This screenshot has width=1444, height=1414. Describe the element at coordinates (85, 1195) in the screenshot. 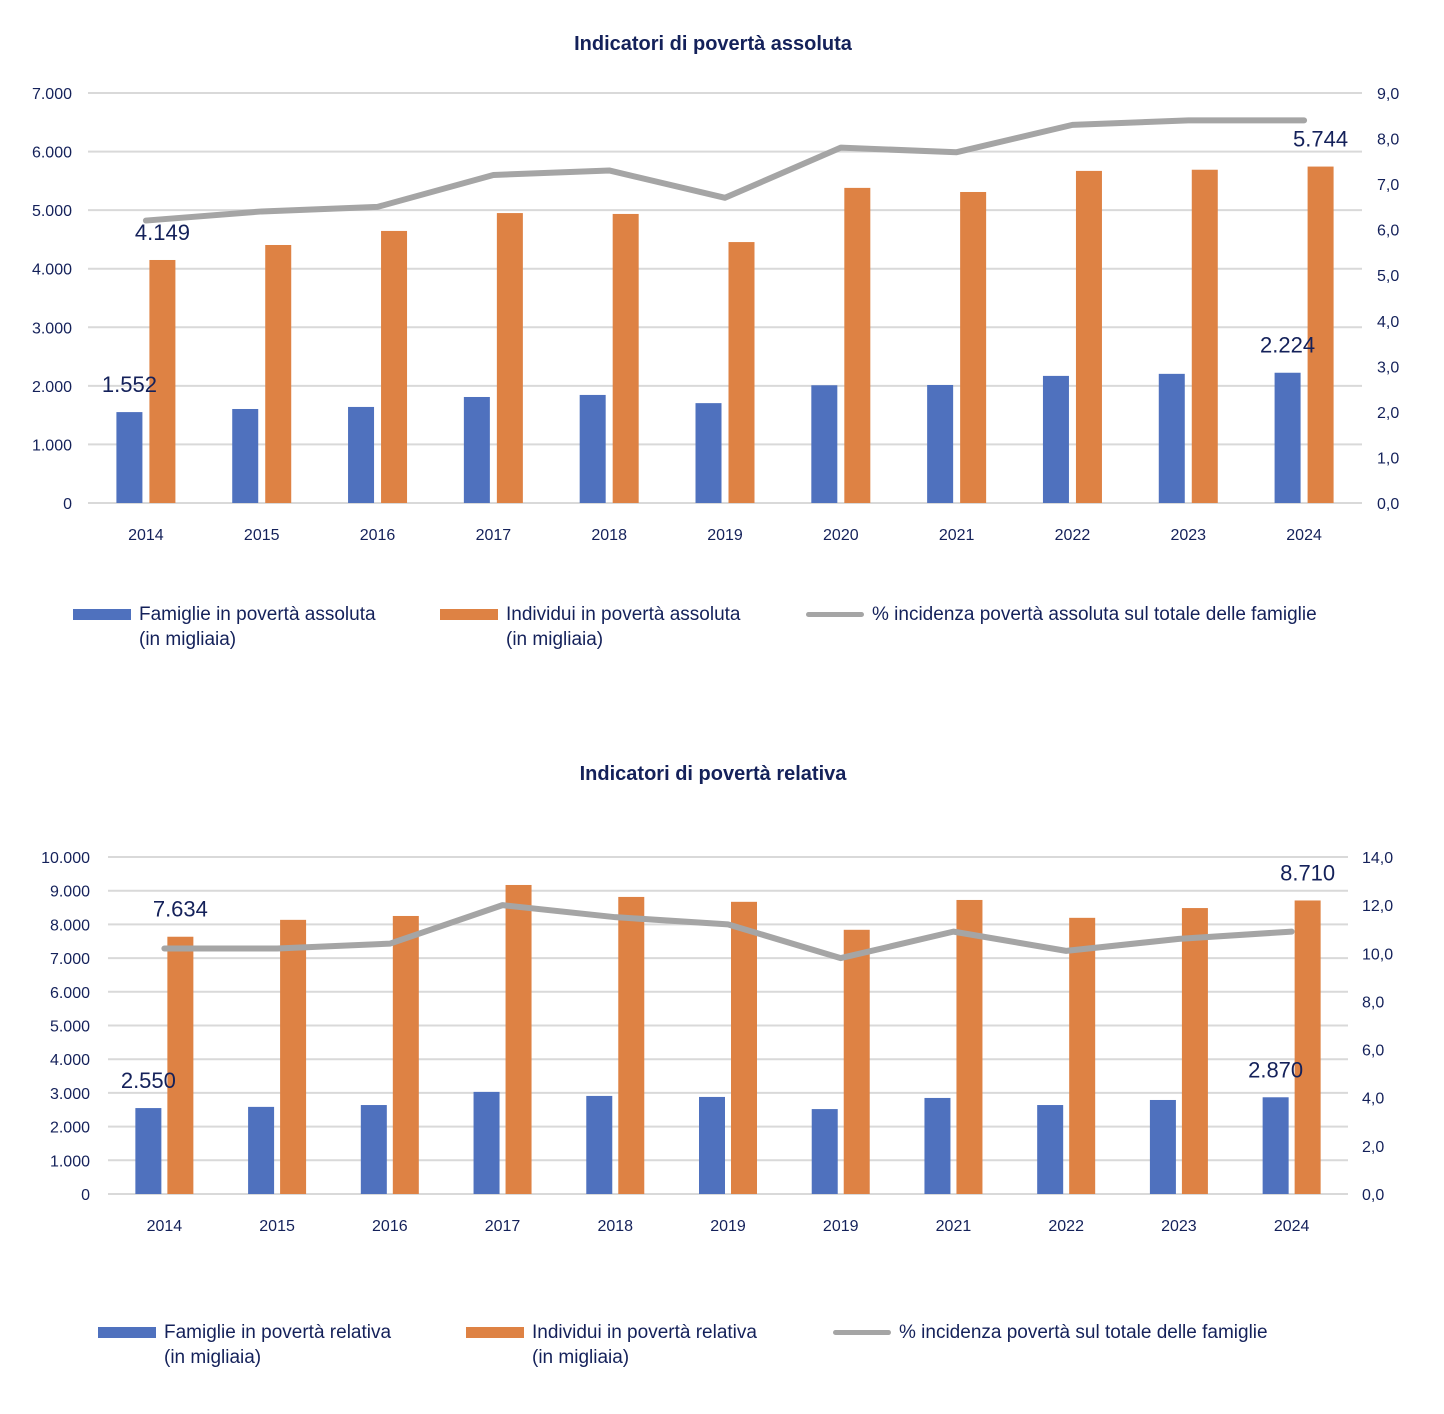

I see `y-left-tick-label: 0` at that location.